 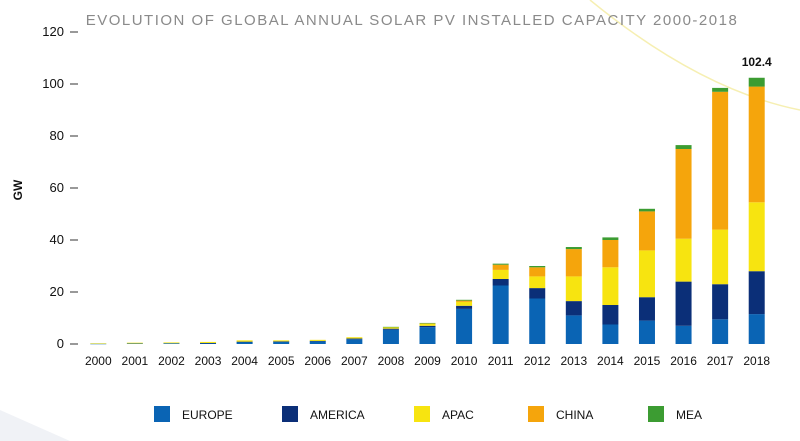 I want to click on bar-apac-2011, so click(x=500, y=274).